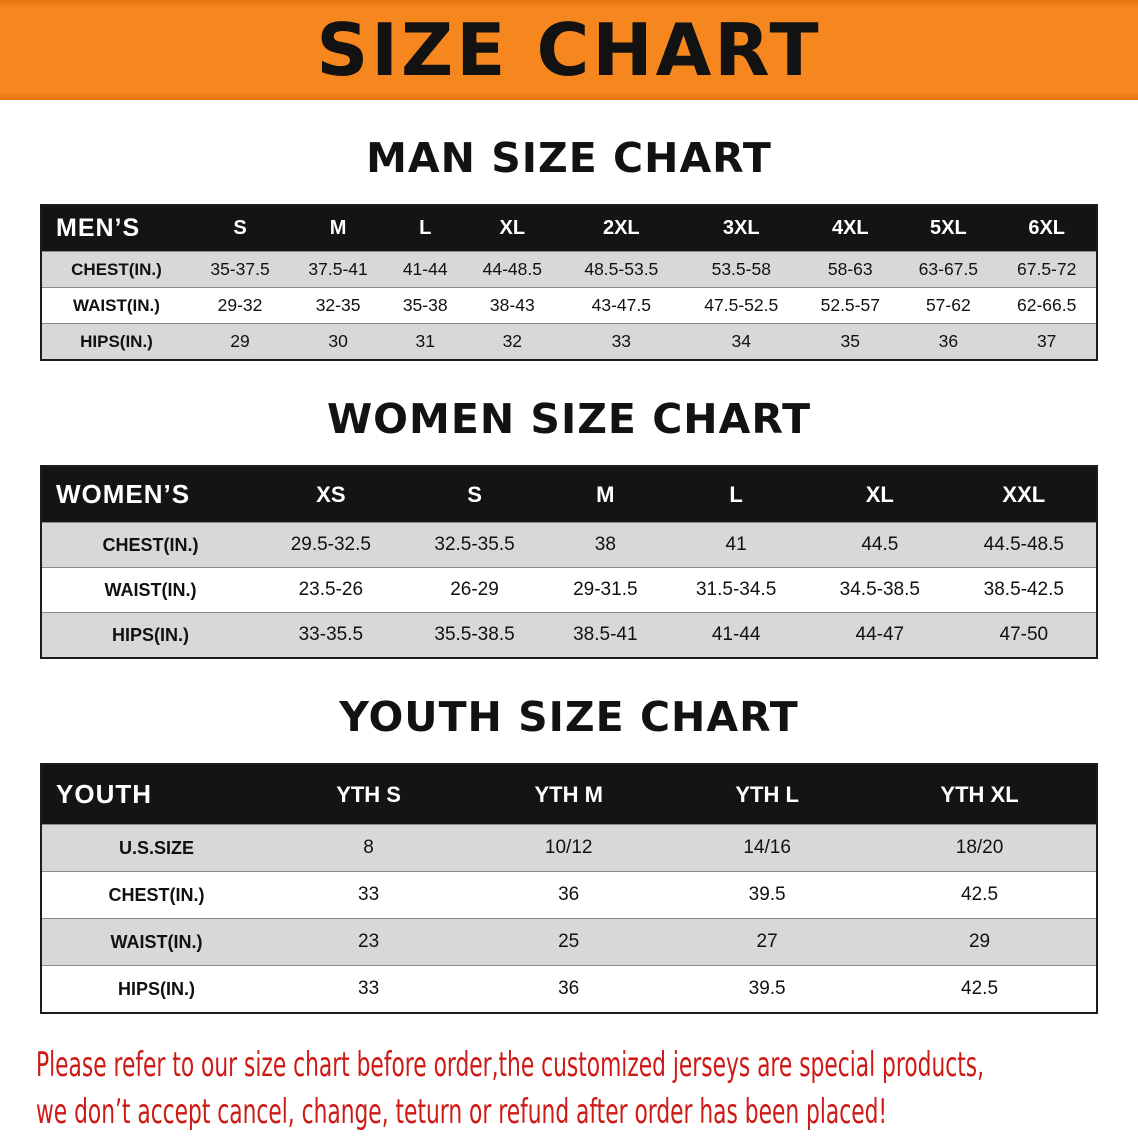  What do you see at coordinates (767, 942) in the screenshot?
I see `table-cell: 27` at bounding box center [767, 942].